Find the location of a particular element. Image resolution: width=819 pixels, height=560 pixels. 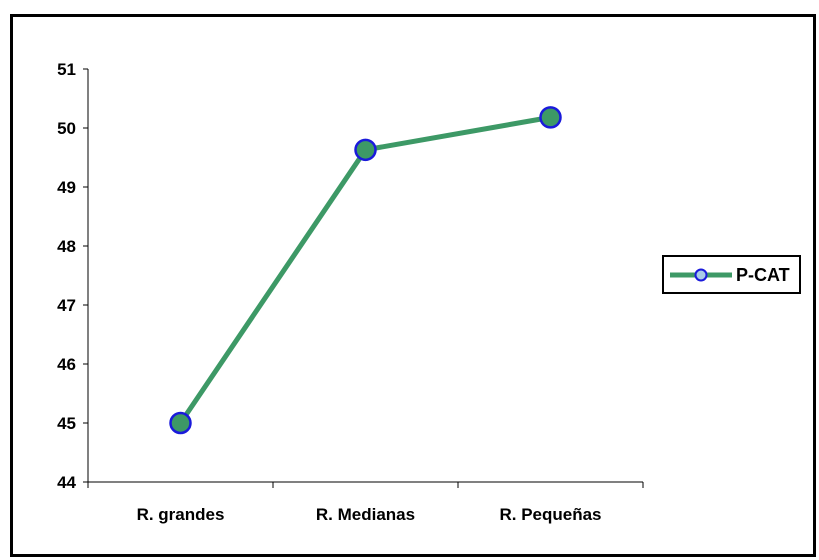

y-axis-ticks: 44 45 46 47 48 49 50 51 is located at coordinates (72, 276).